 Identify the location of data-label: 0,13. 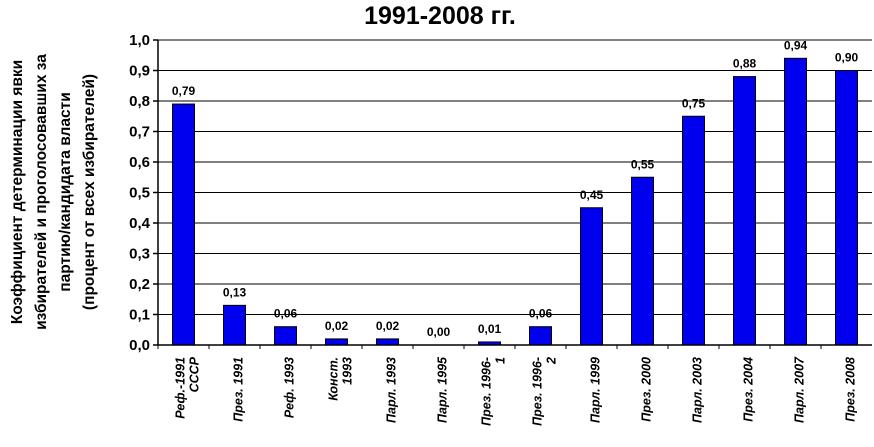
(235, 292).